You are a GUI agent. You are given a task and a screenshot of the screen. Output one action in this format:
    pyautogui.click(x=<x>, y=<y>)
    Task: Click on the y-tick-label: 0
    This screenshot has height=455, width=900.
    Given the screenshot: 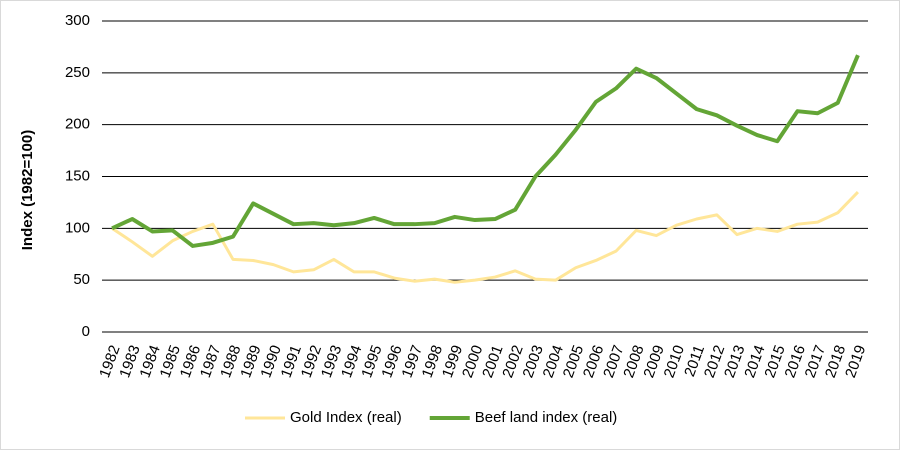 What is the action you would take?
    pyautogui.click(x=86, y=331)
    